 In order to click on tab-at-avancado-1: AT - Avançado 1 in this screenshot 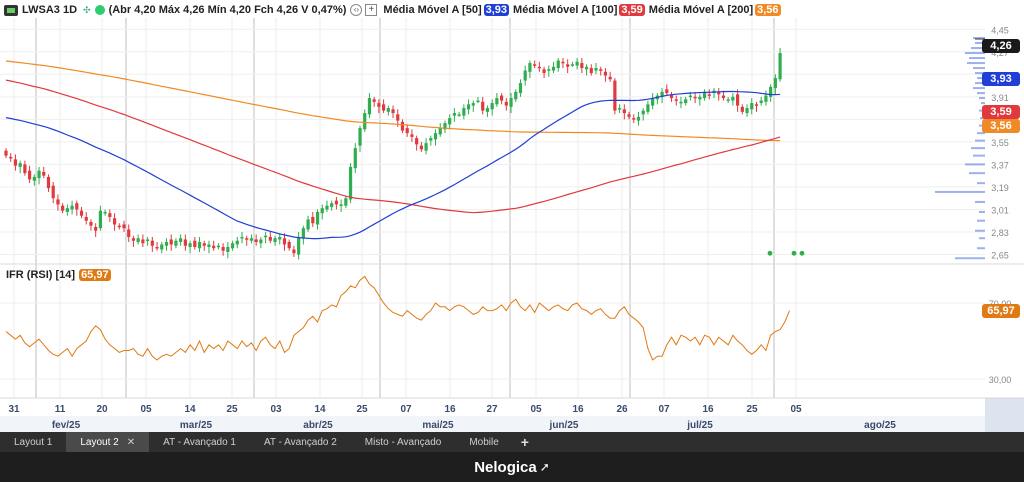, I will do `click(199, 442)`.